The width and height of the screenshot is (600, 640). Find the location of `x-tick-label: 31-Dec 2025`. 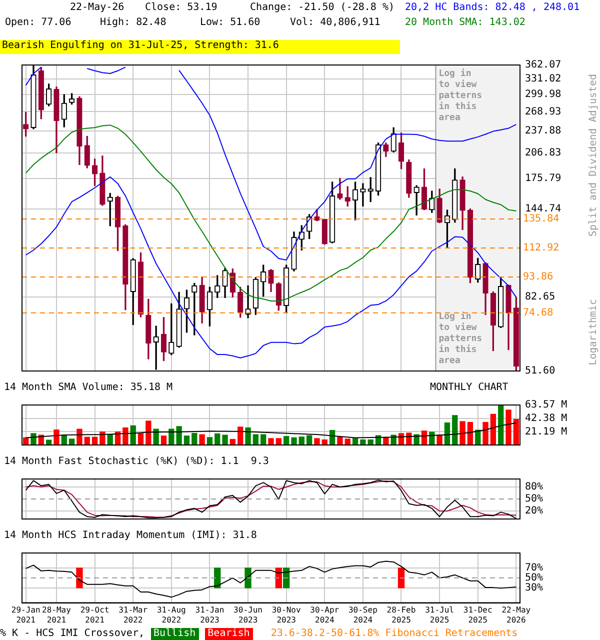

x-tick-label: 31-Dec 2025 is located at coordinates (477, 615).